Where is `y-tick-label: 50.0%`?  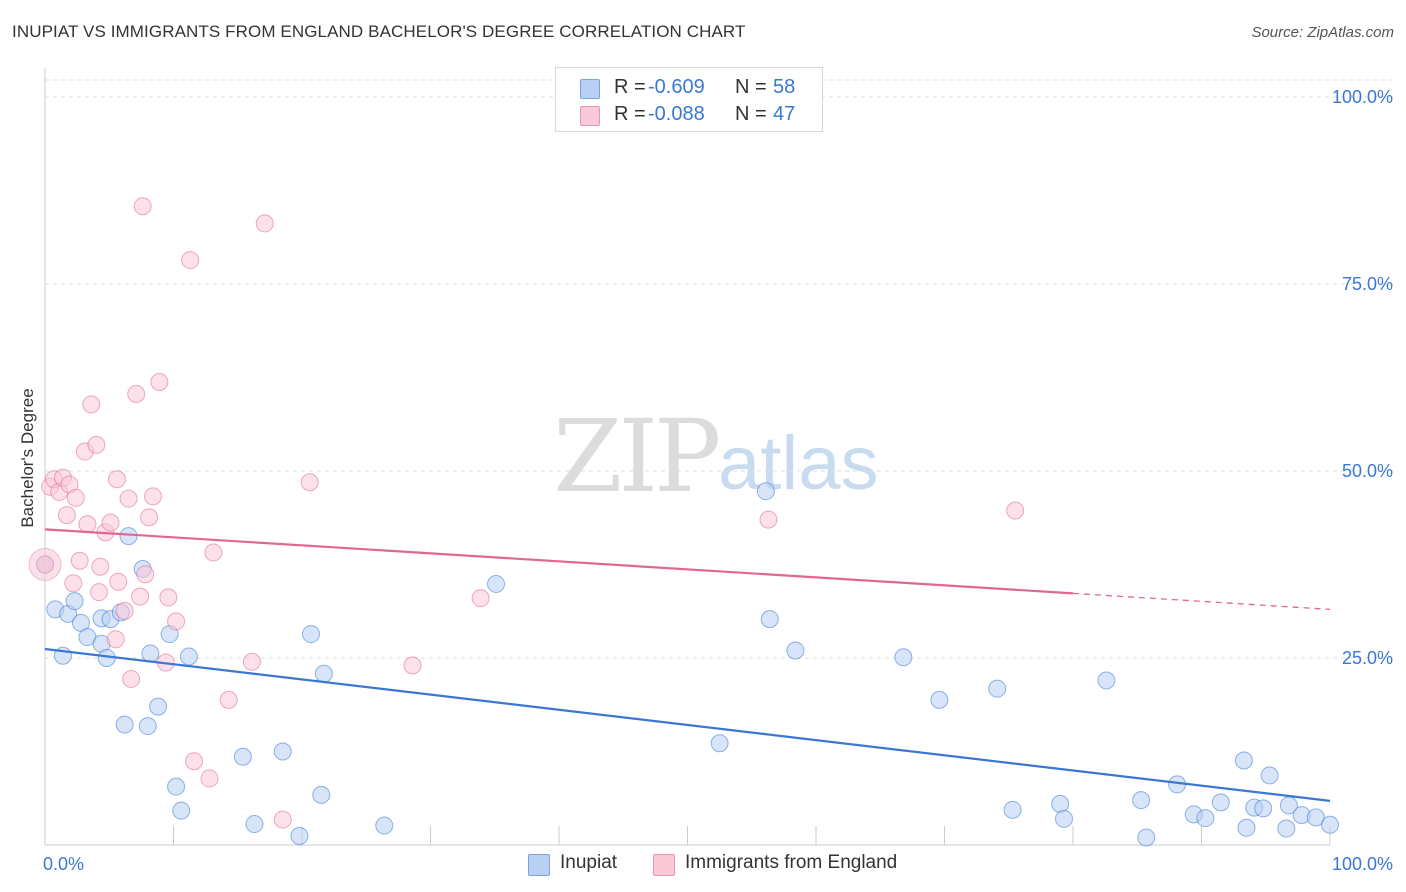
y-tick-label: 50.0% is located at coordinates (1367, 471).